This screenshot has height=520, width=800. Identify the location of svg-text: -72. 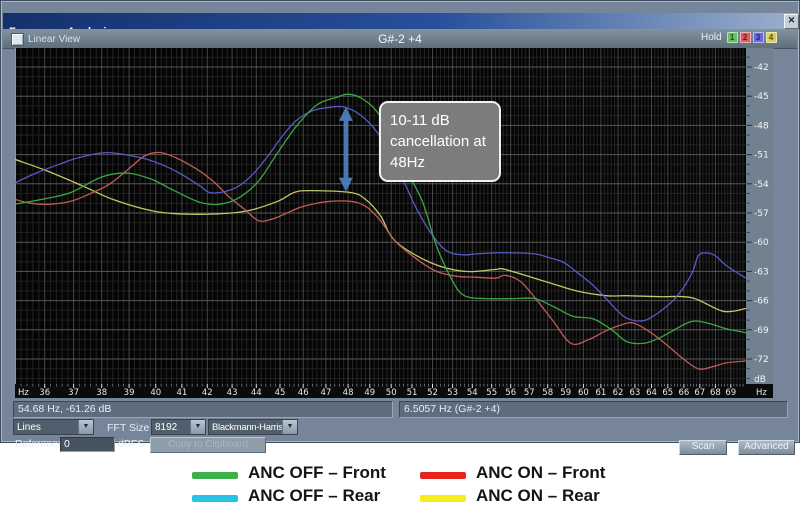
(761, 360).